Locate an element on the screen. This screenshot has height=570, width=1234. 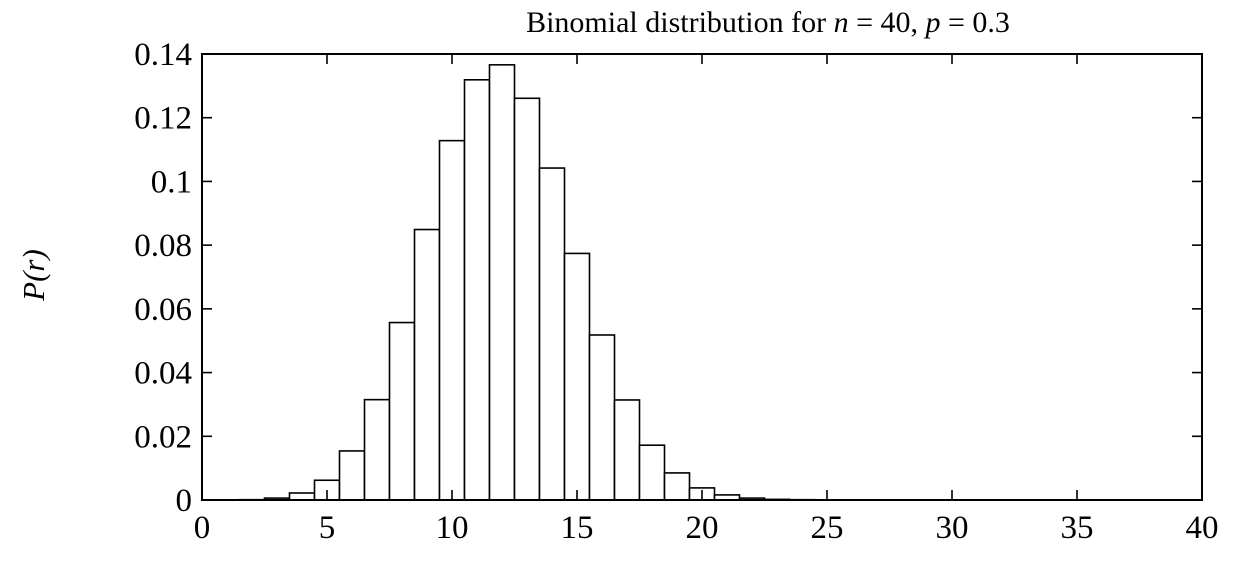
x-tick-label: 30 is located at coordinates (952, 528).